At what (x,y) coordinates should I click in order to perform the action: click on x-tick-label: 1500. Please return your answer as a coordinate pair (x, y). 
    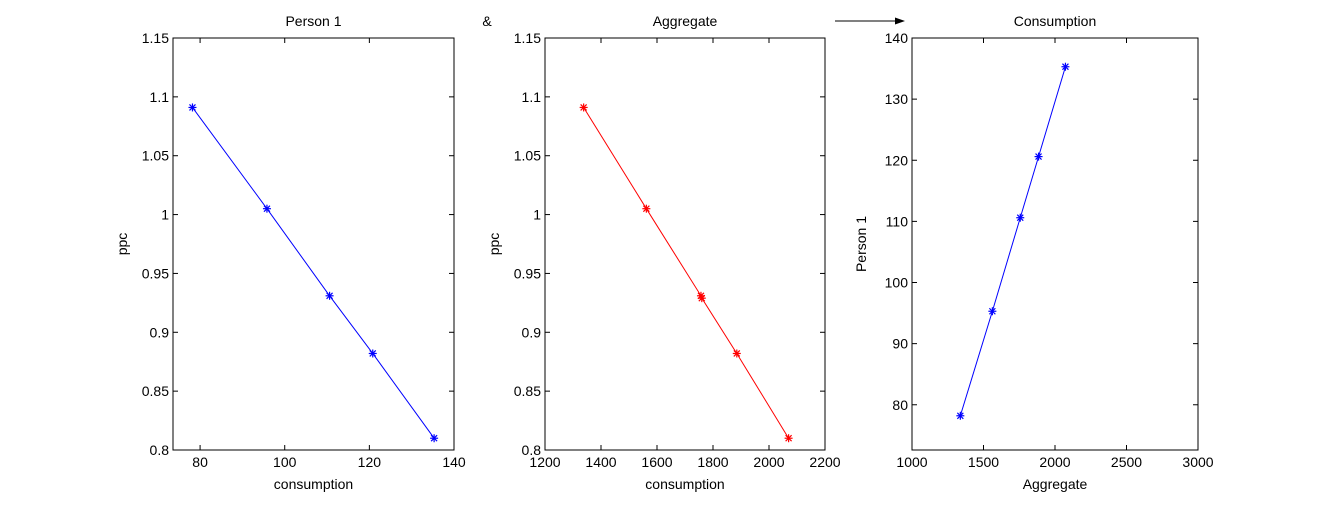
    Looking at the image, I should click on (983, 462).